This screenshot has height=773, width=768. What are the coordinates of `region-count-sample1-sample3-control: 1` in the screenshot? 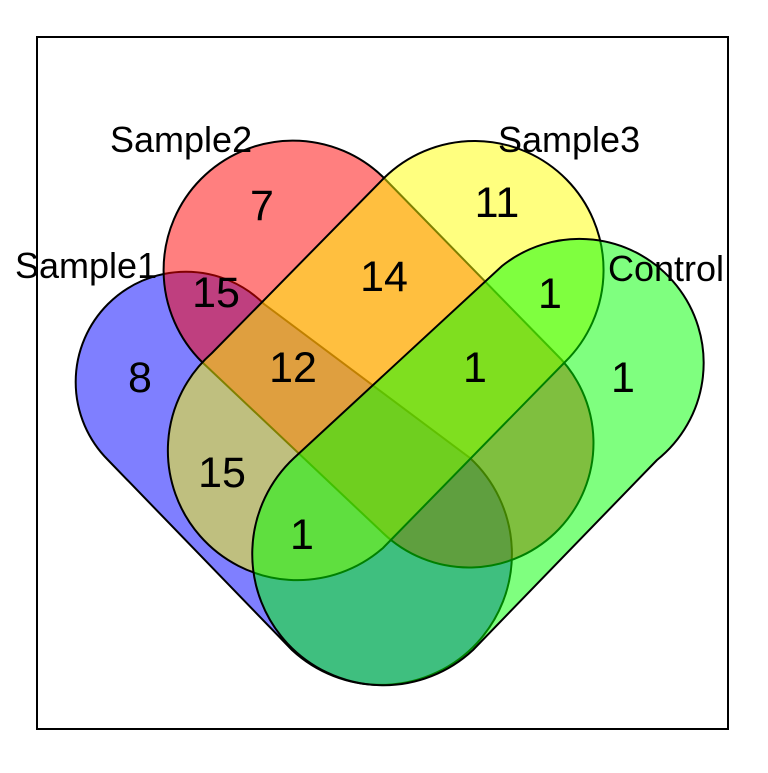 It's located at (302, 535).